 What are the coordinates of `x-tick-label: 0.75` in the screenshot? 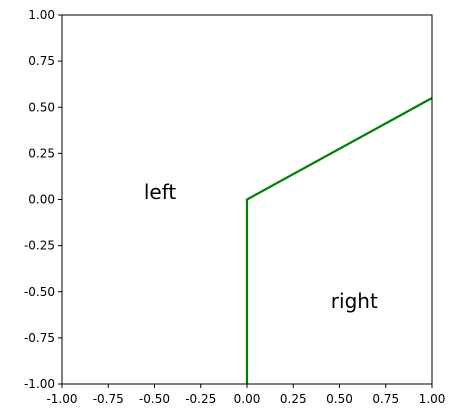 It's located at (385, 399).